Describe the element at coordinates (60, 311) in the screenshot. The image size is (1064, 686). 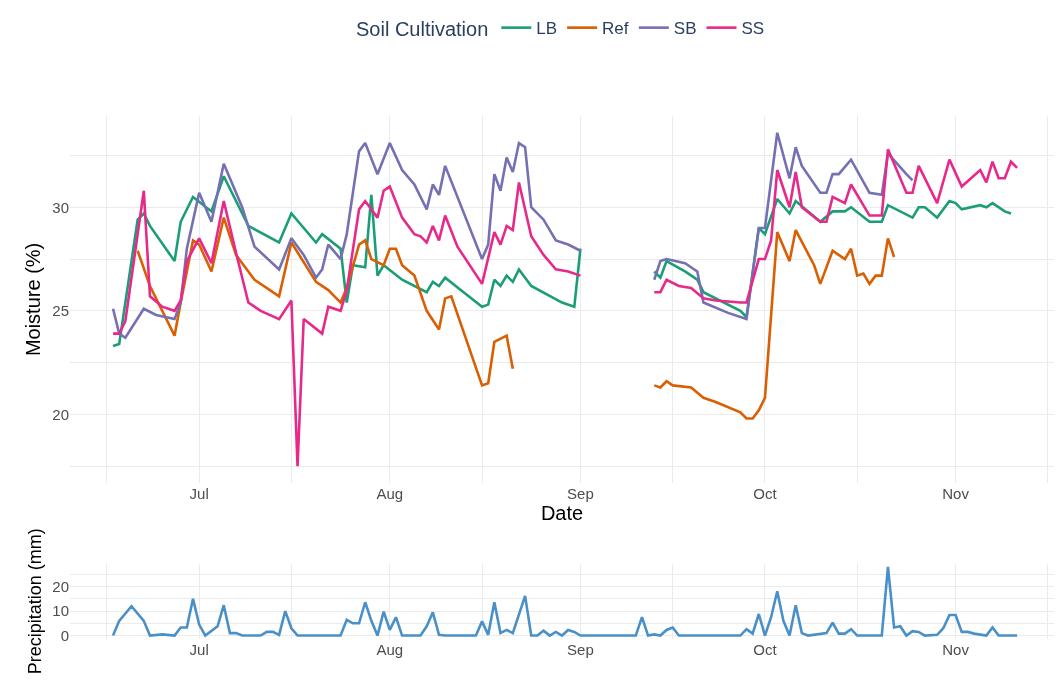
I see `y-tick-label: 25` at that location.